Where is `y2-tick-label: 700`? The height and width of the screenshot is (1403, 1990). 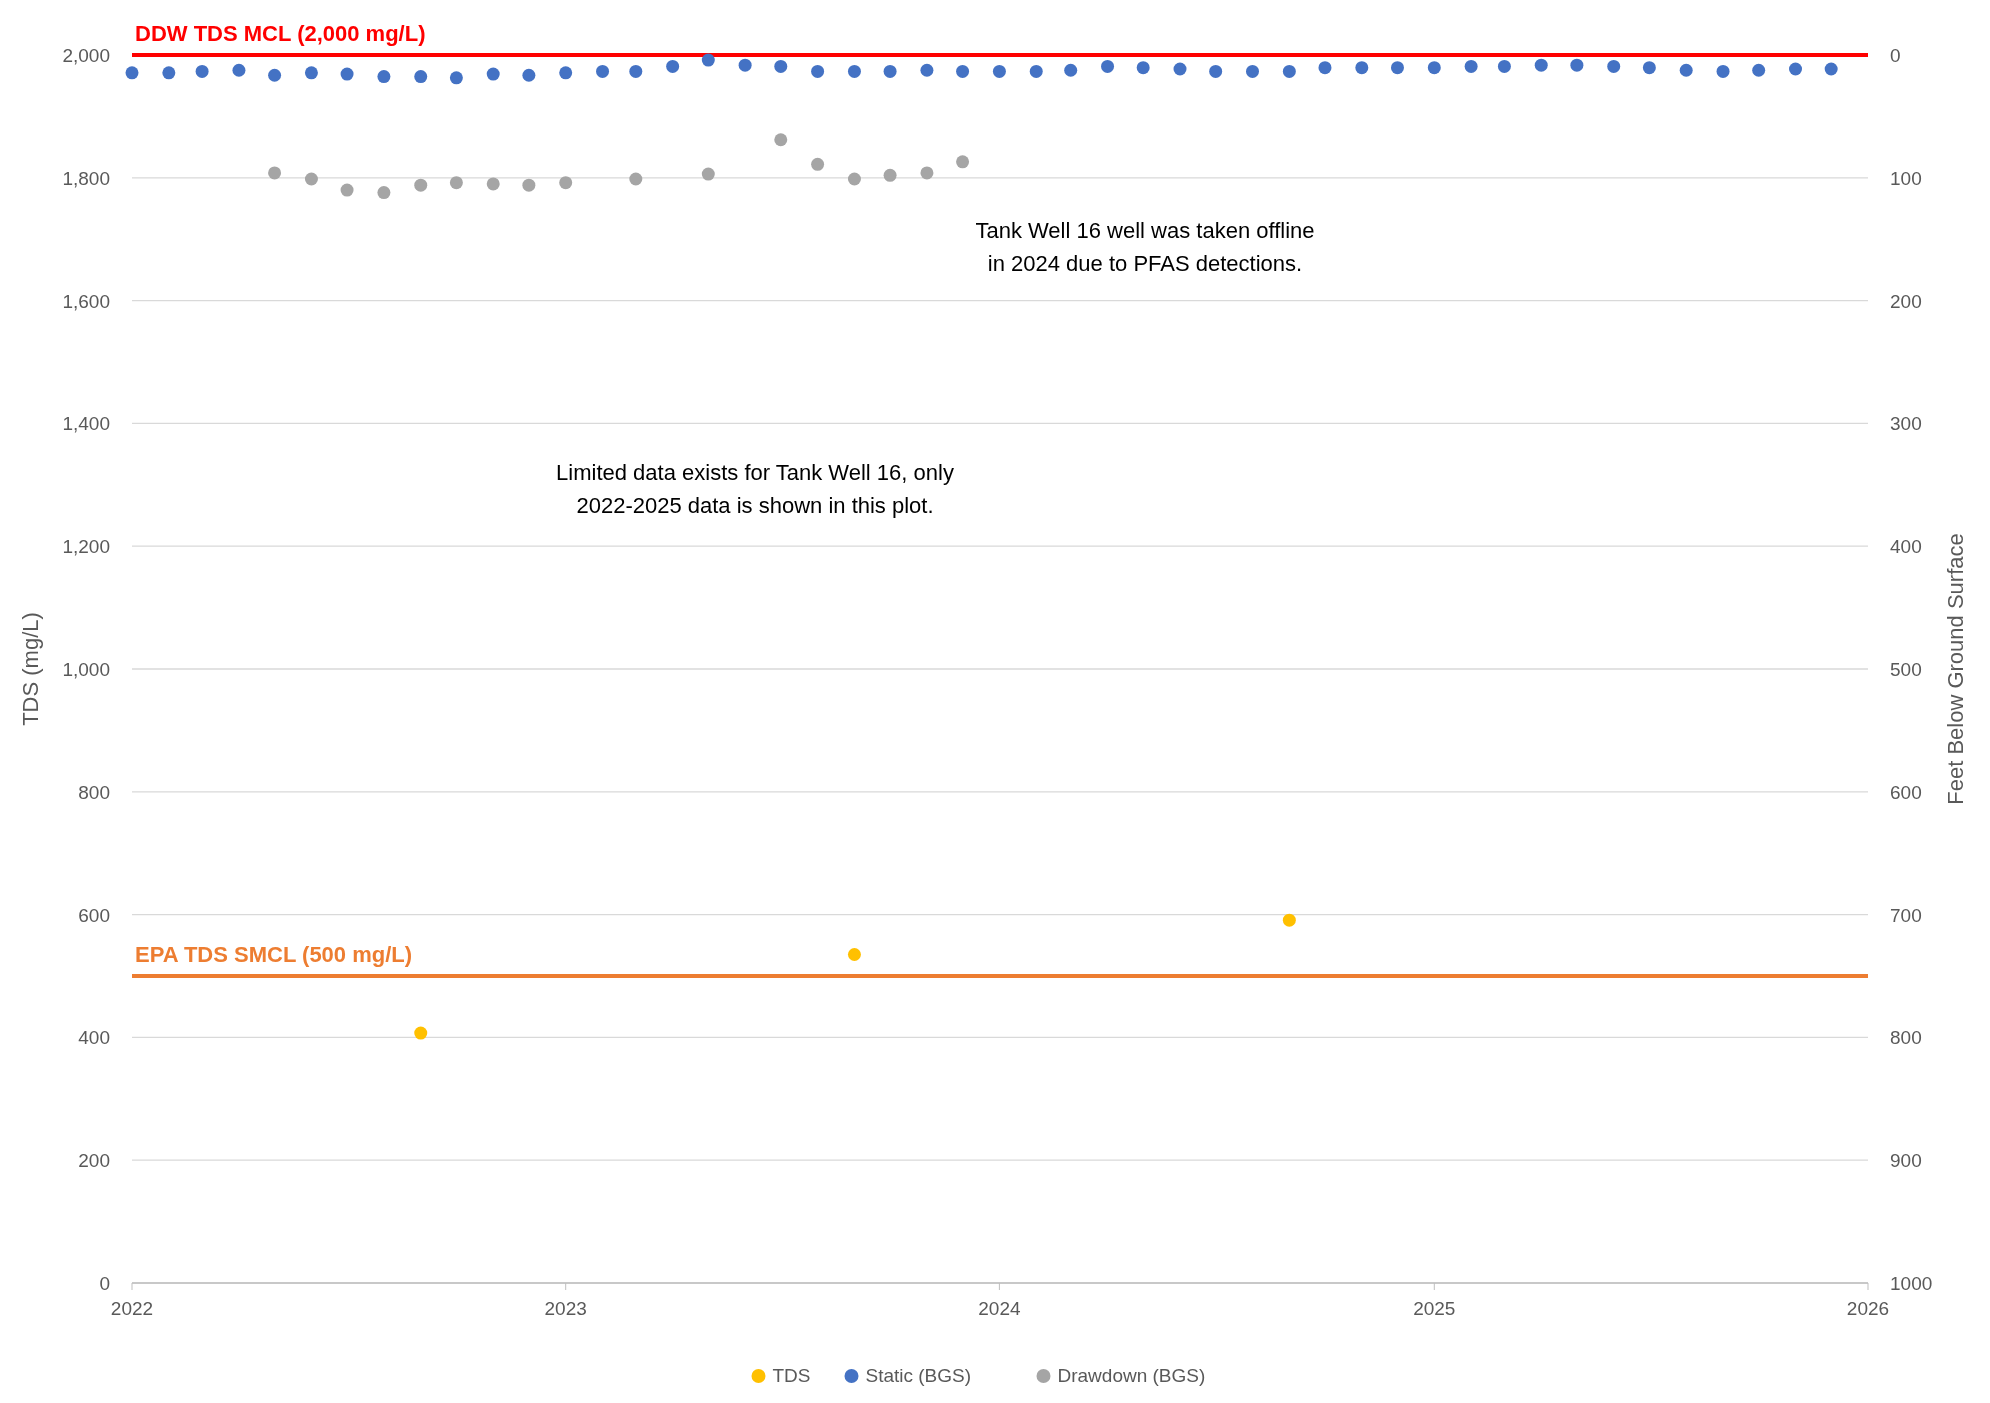
y2-tick-label: 700 is located at coordinates (1906, 915).